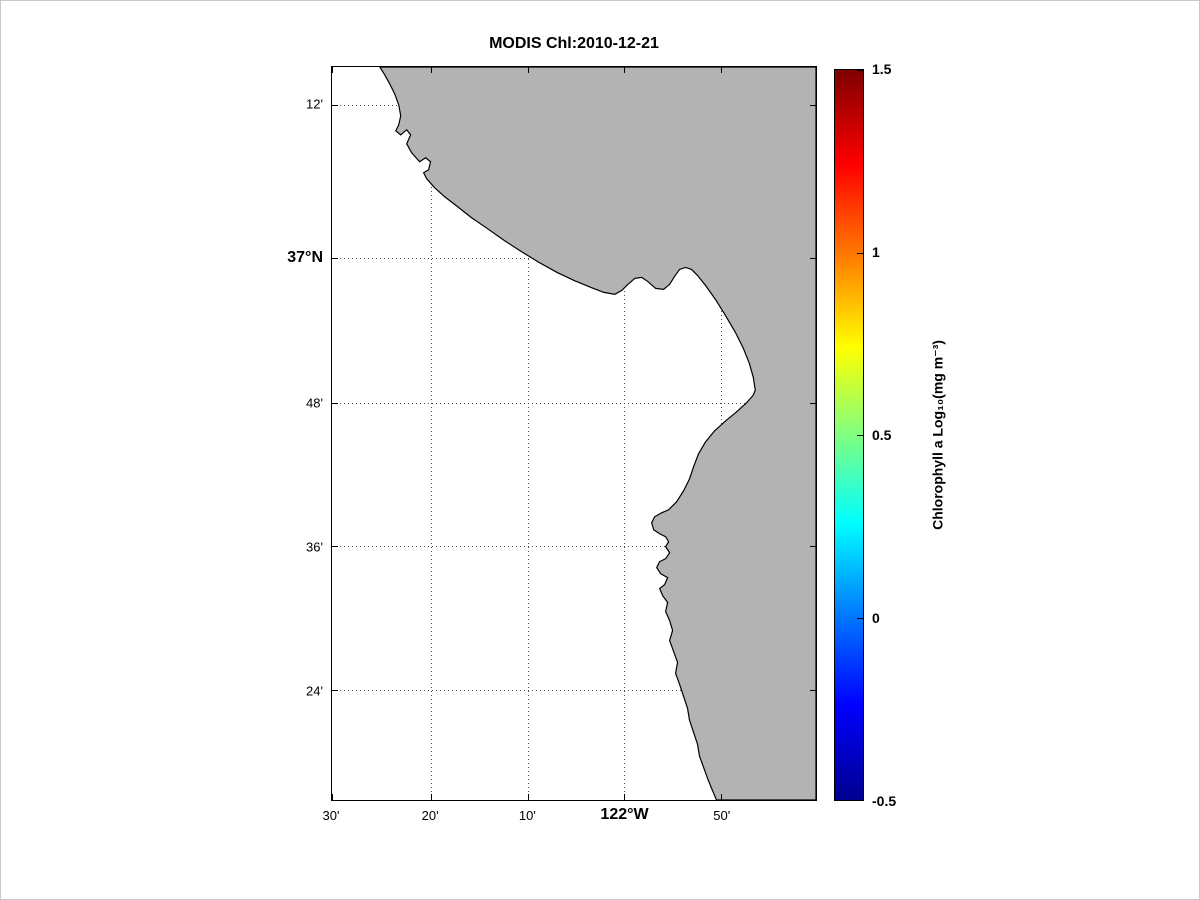  I want to click on chart-title: MODIS Chl:2010-12-21, so click(574, 43).